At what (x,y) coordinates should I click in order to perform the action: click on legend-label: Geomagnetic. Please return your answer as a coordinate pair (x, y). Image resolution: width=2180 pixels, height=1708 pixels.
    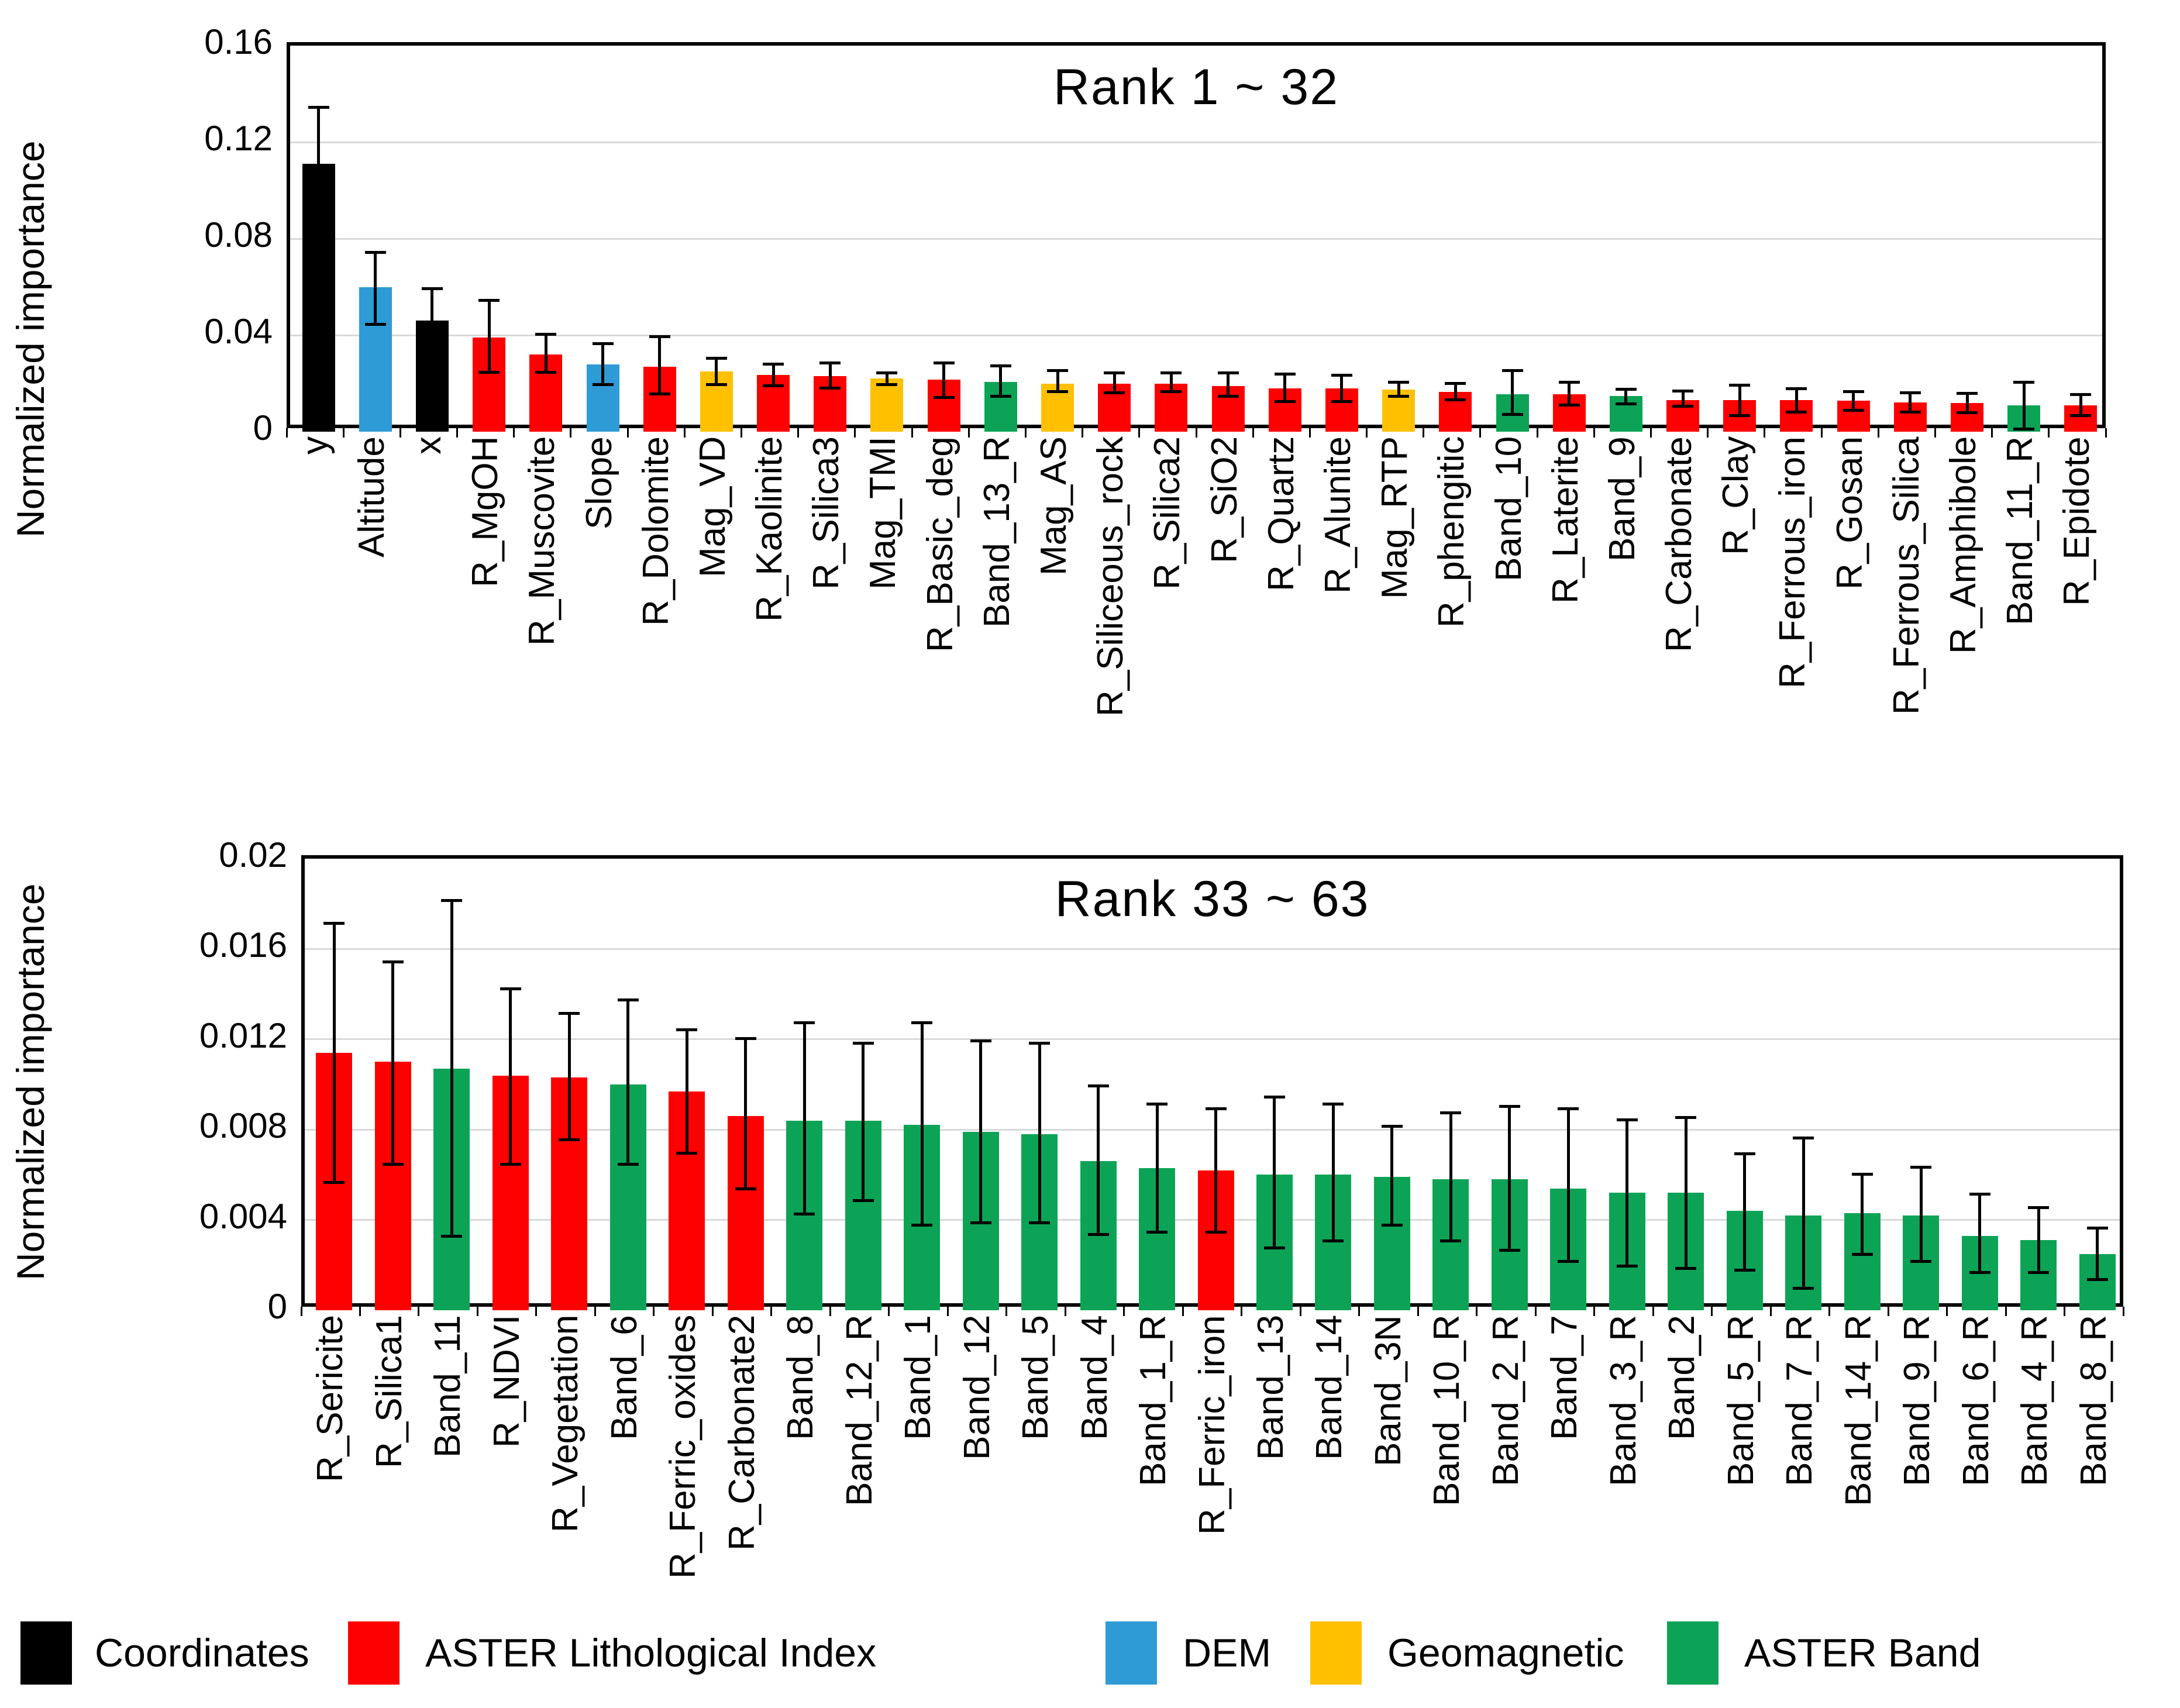
    Looking at the image, I should click on (1506, 1653).